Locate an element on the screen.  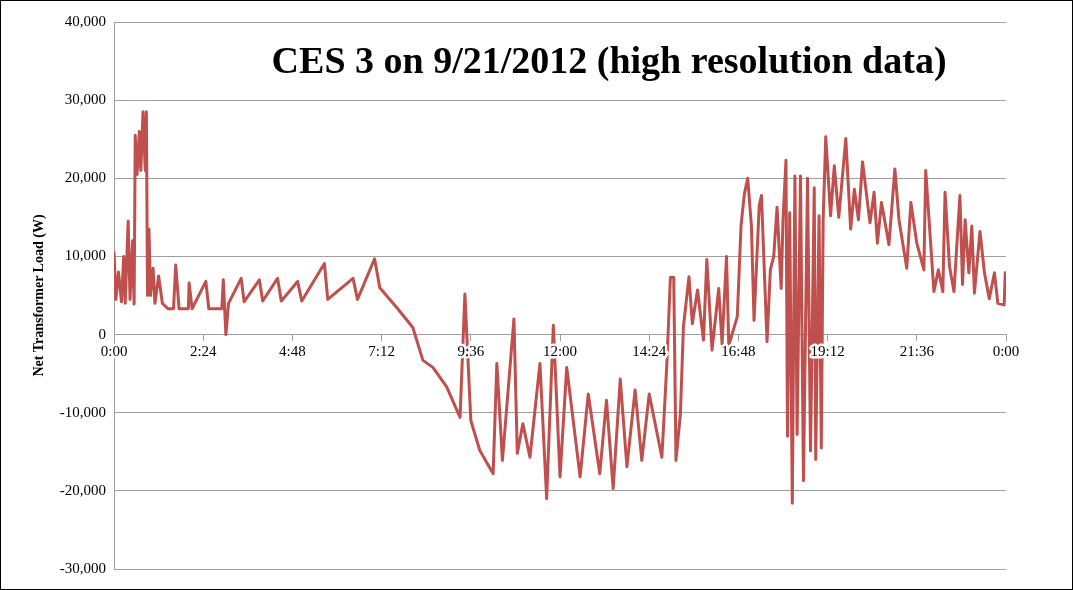
y-tick-label: 40,000 is located at coordinates (85, 20).